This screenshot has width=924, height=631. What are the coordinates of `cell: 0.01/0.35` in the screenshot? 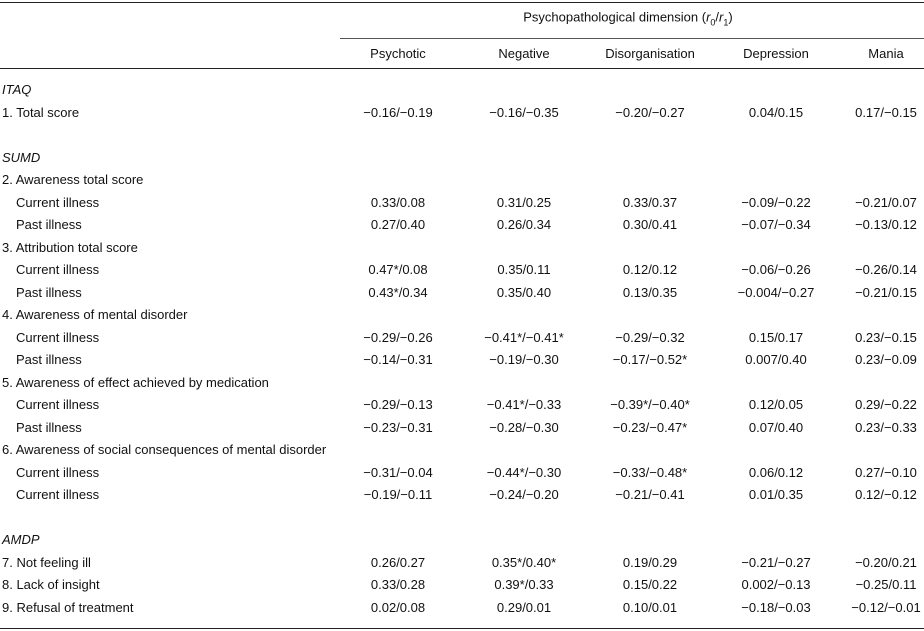 It's located at (776, 494).